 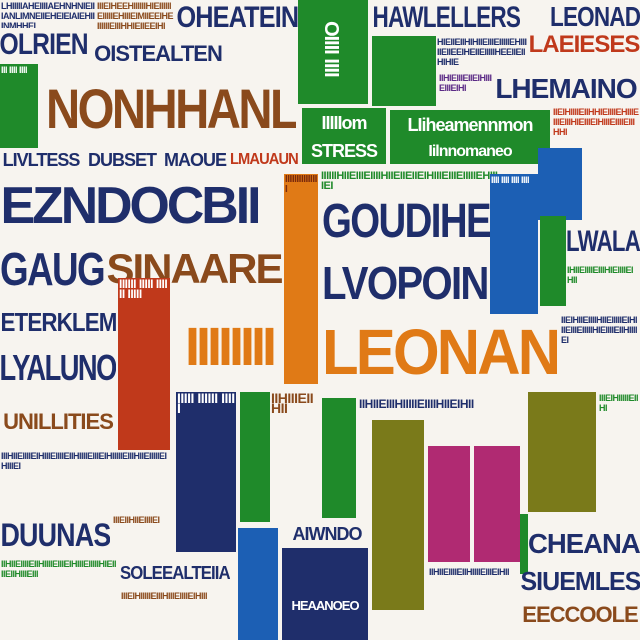 What do you see at coordinates (469, 572) in the screenshot?
I see `filler-bottom-mid2: IIHIIEIIIIEIIHIIIIEIIIEIHII` at bounding box center [469, 572].